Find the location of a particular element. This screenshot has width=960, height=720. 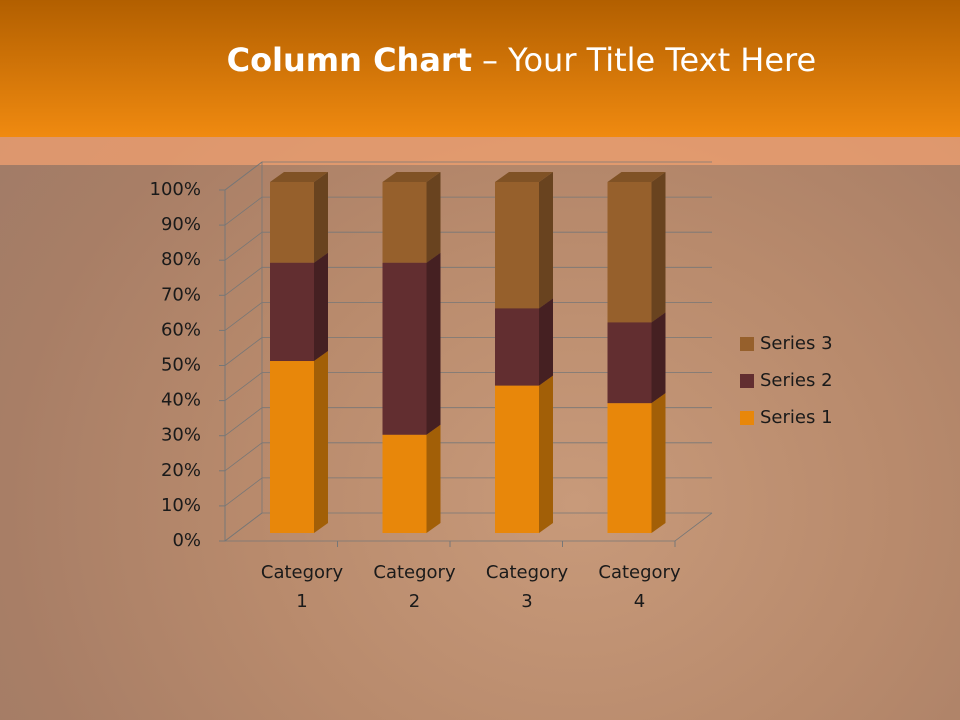

x-tick-label-line: 1 is located at coordinates (301, 601).